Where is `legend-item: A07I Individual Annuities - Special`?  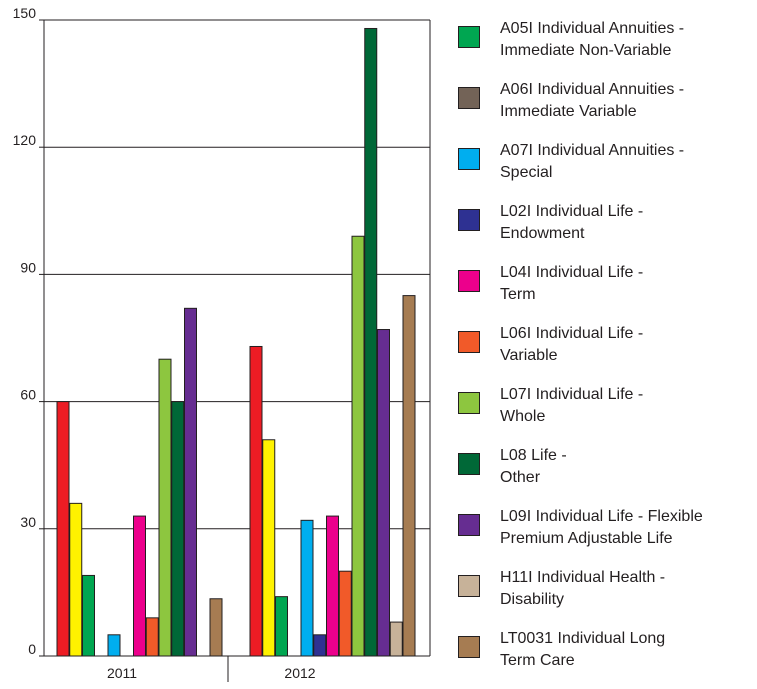 legend-item: A07I Individual Annuities - Special is located at coordinates (607, 170).